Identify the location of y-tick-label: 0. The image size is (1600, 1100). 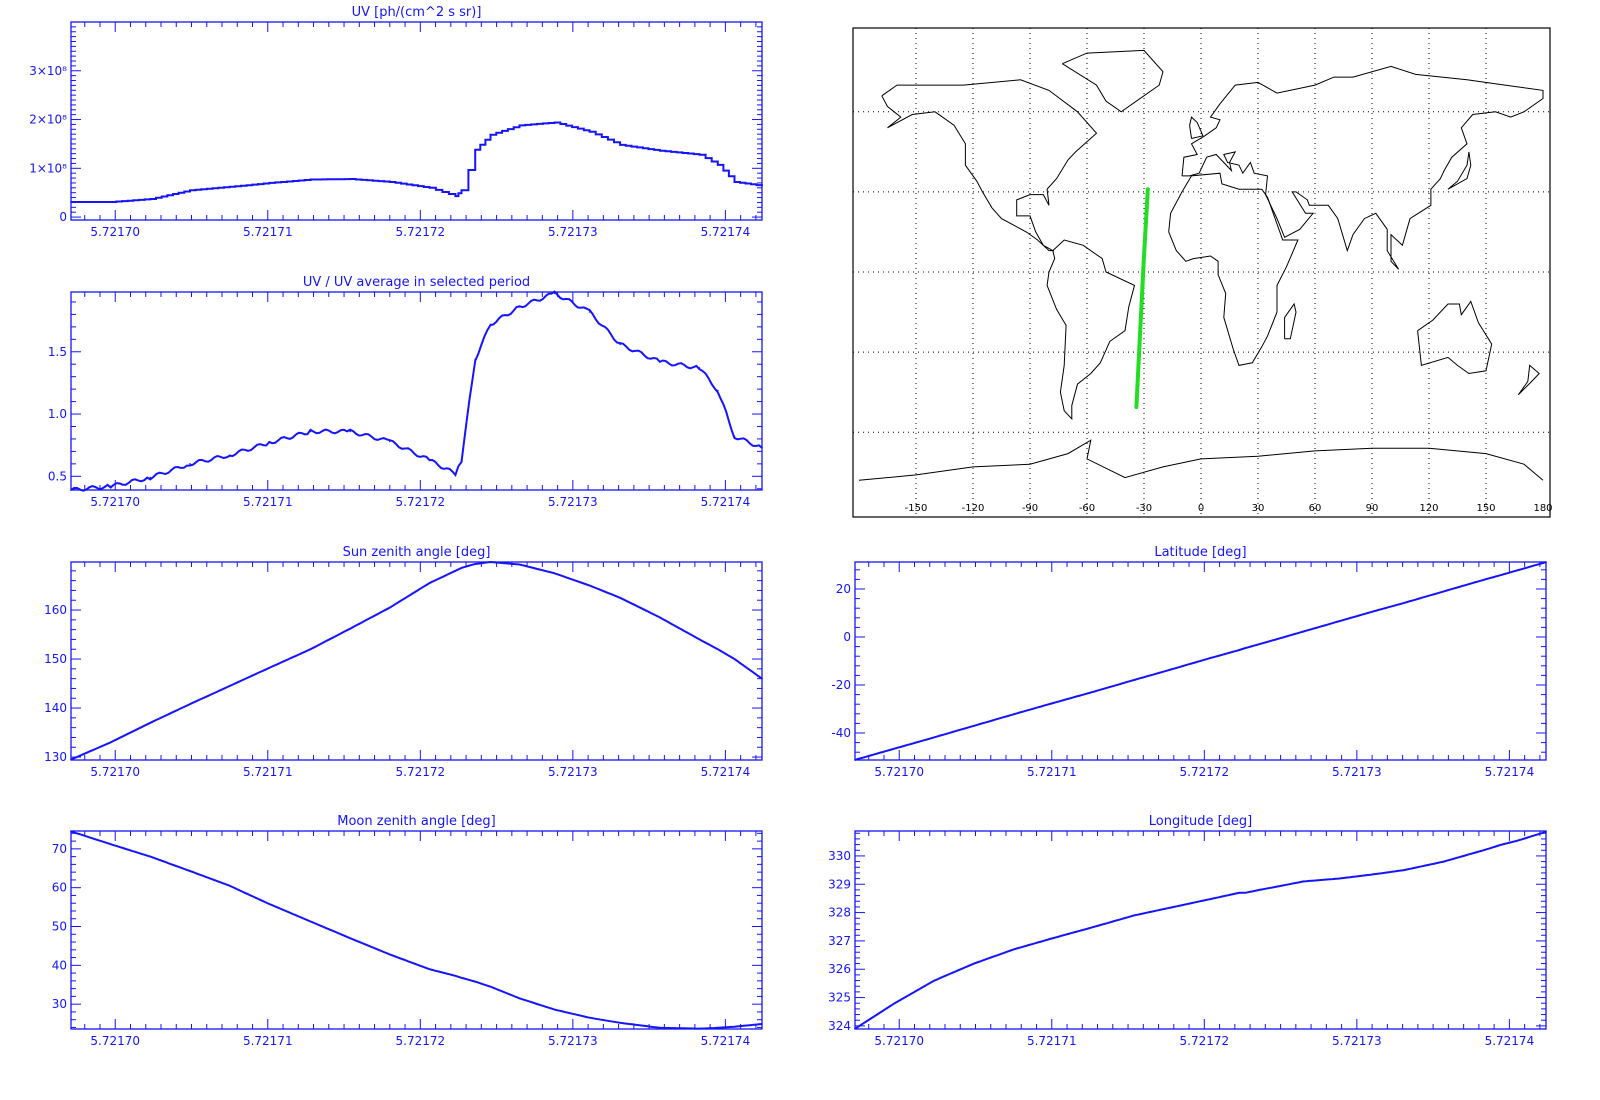
(63, 217).